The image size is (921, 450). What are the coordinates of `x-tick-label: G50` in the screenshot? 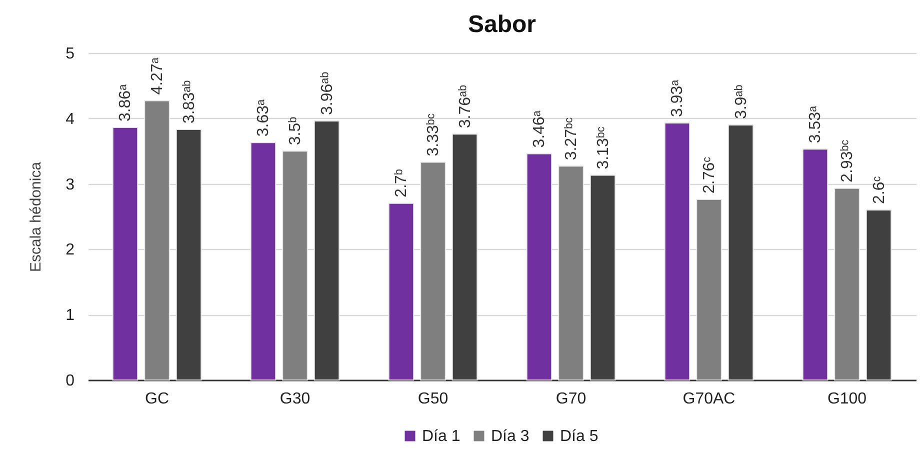 It's located at (433, 399).